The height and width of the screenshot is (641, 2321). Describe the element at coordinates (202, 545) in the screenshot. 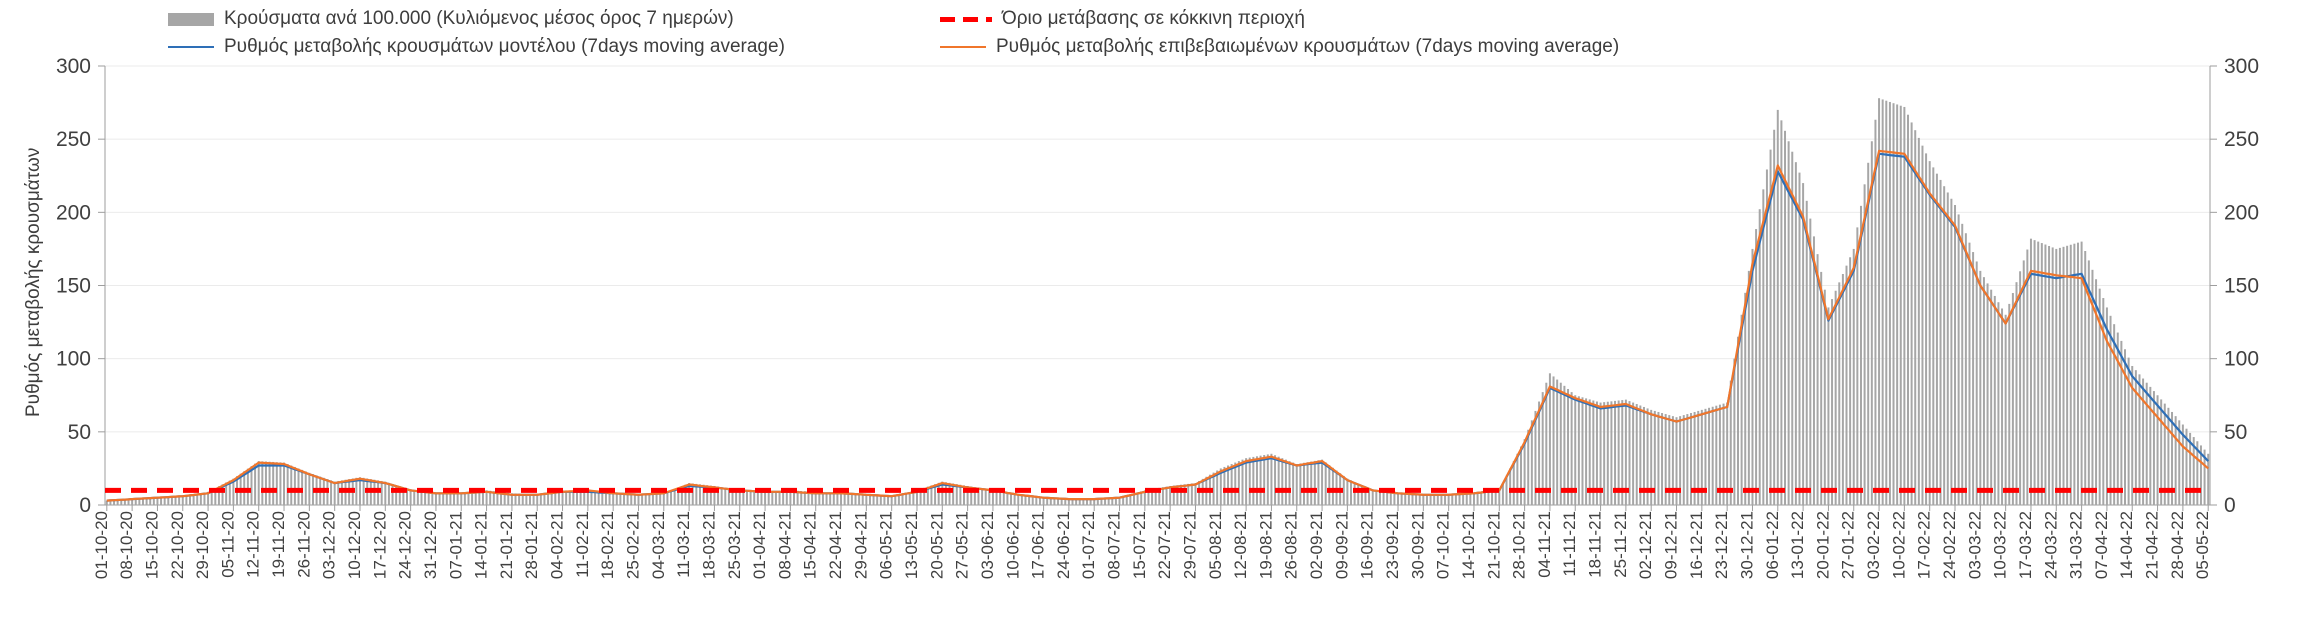

I see `x-tick-label: 29-10-20` at that location.